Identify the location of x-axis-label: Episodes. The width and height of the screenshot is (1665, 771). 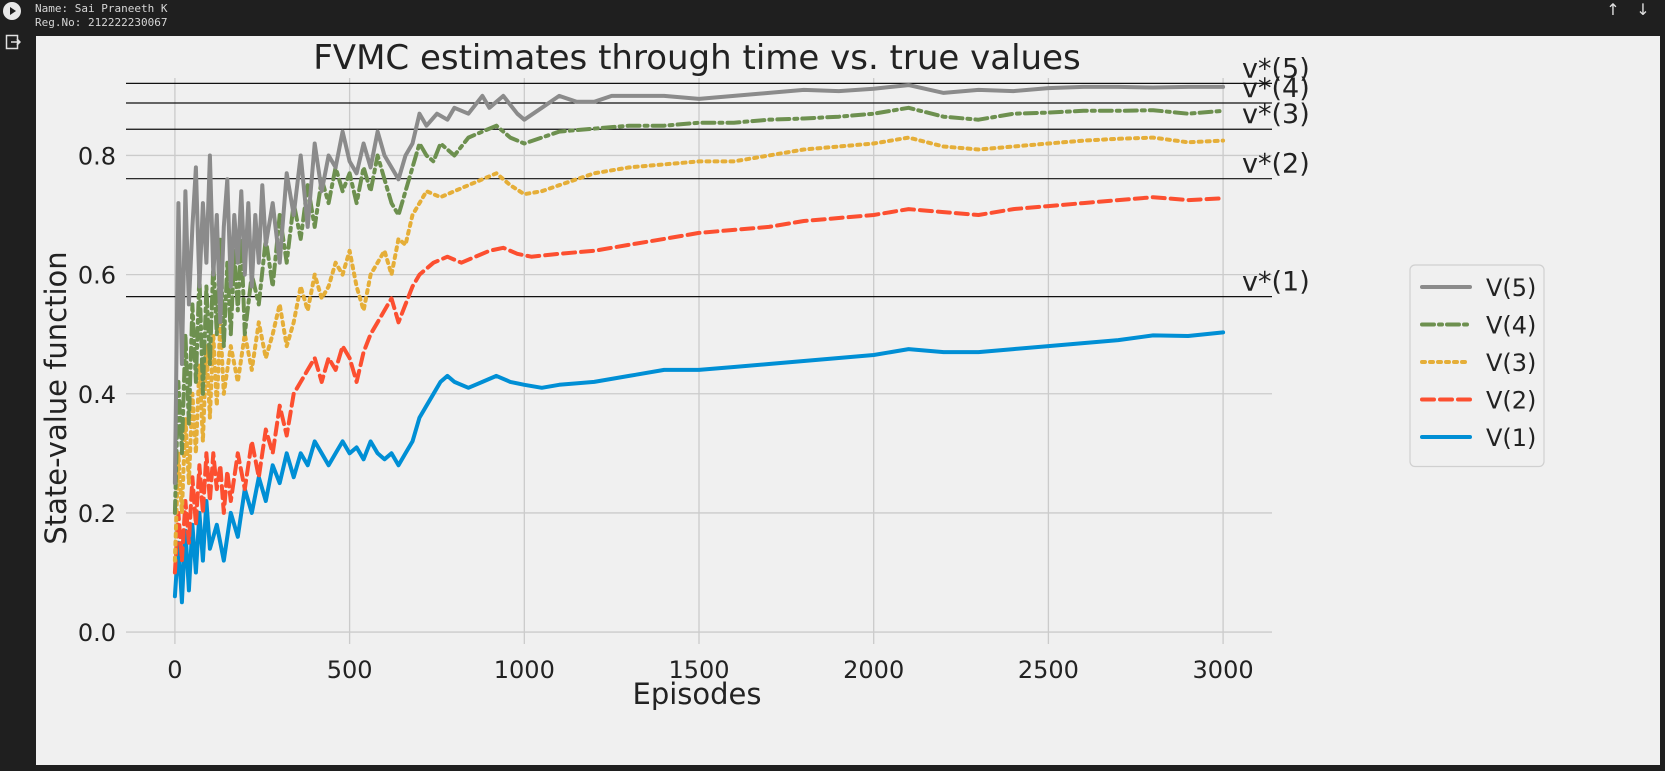
(697, 694).